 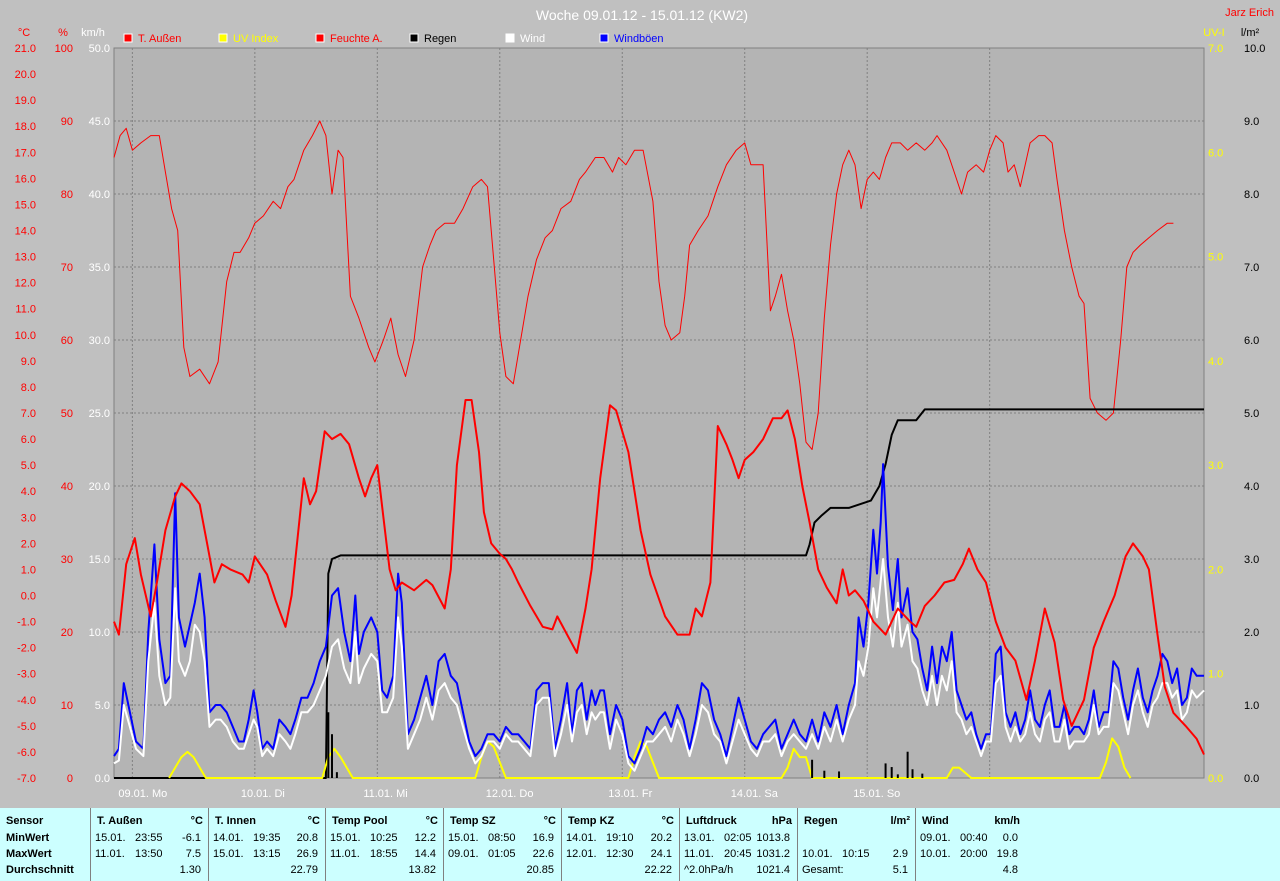 What do you see at coordinates (99, 341) in the screenshot?
I see `wind-tick-label: 30.0` at bounding box center [99, 341].